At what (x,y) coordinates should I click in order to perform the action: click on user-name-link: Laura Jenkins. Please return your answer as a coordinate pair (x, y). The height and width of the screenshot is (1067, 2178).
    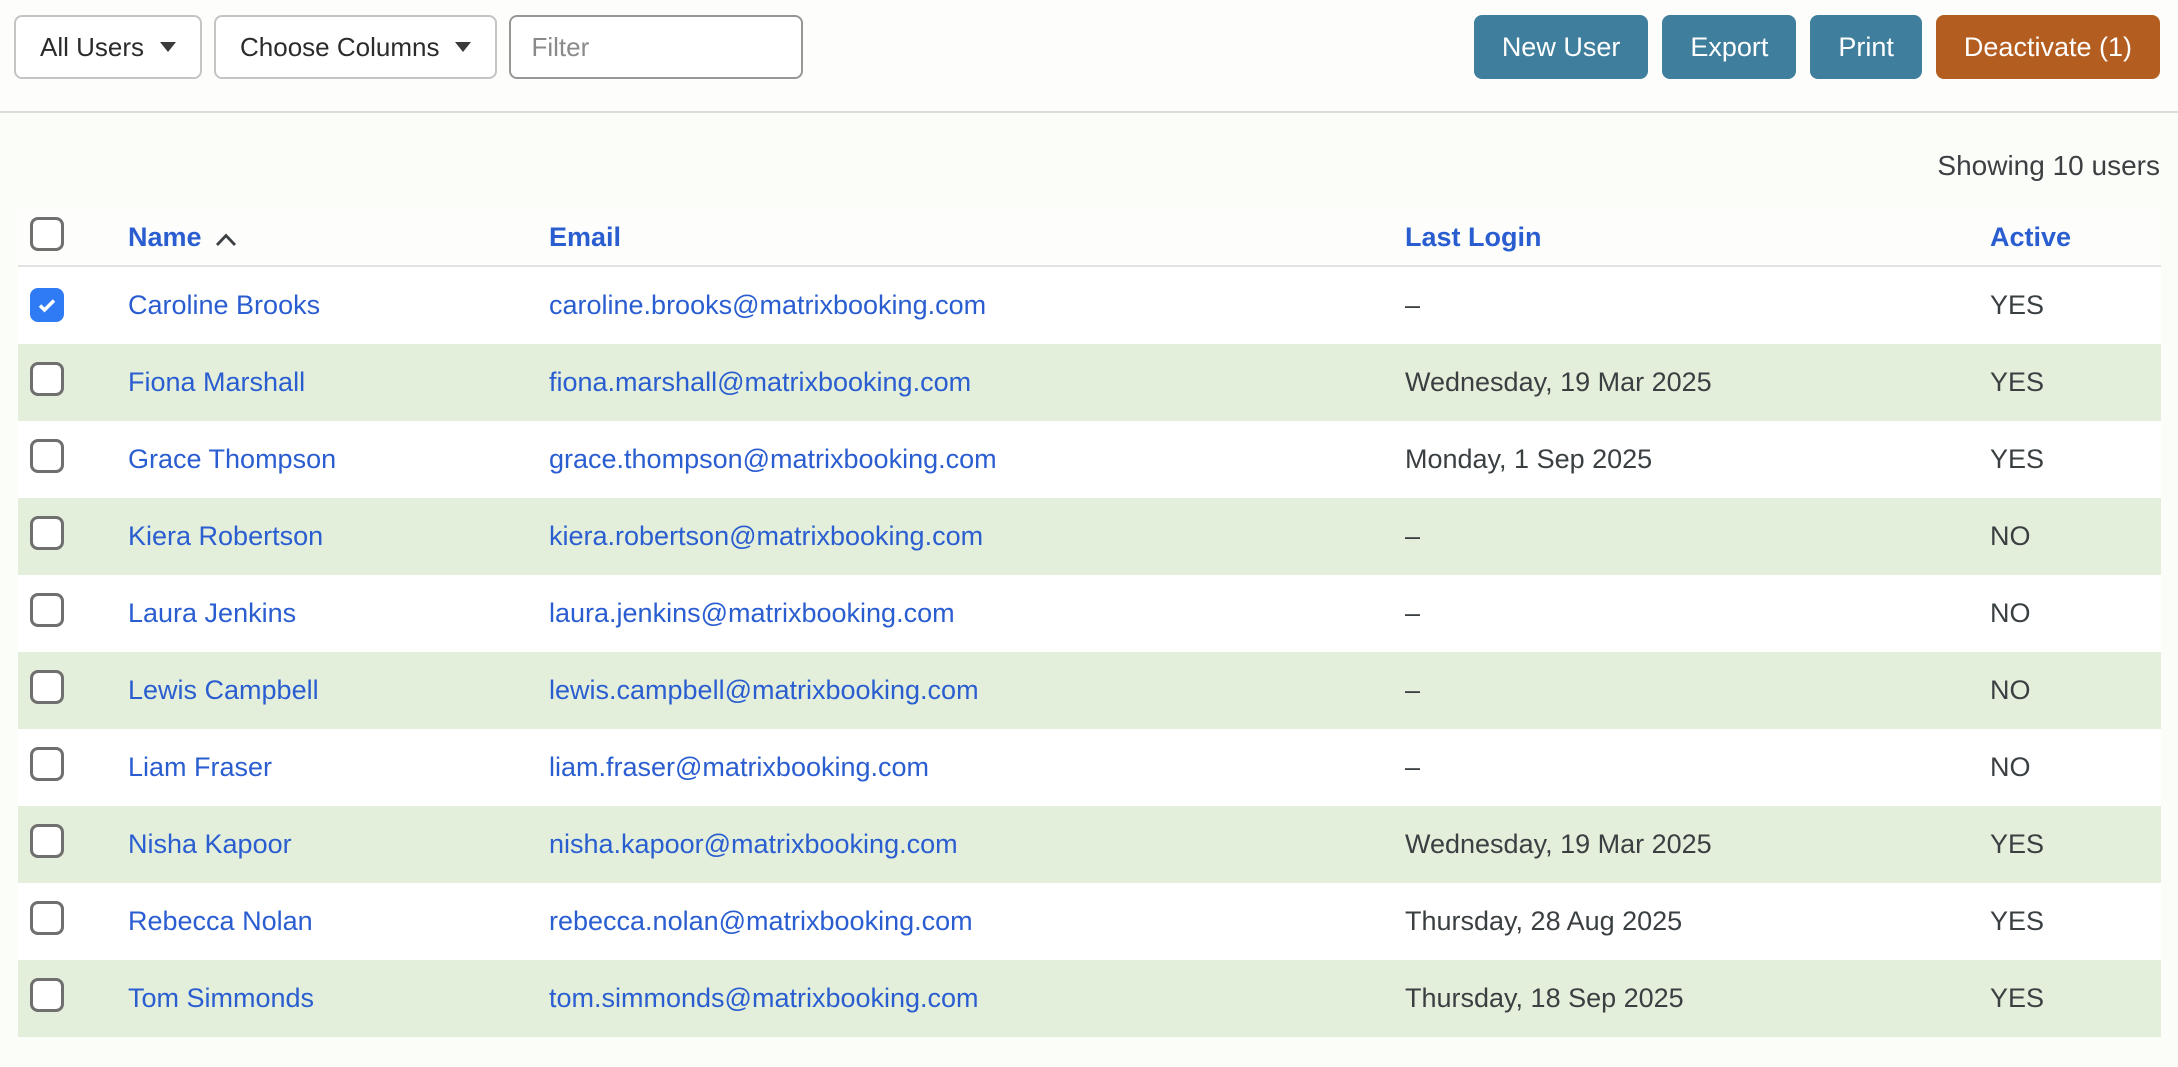
    Looking at the image, I should click on (212, 613).